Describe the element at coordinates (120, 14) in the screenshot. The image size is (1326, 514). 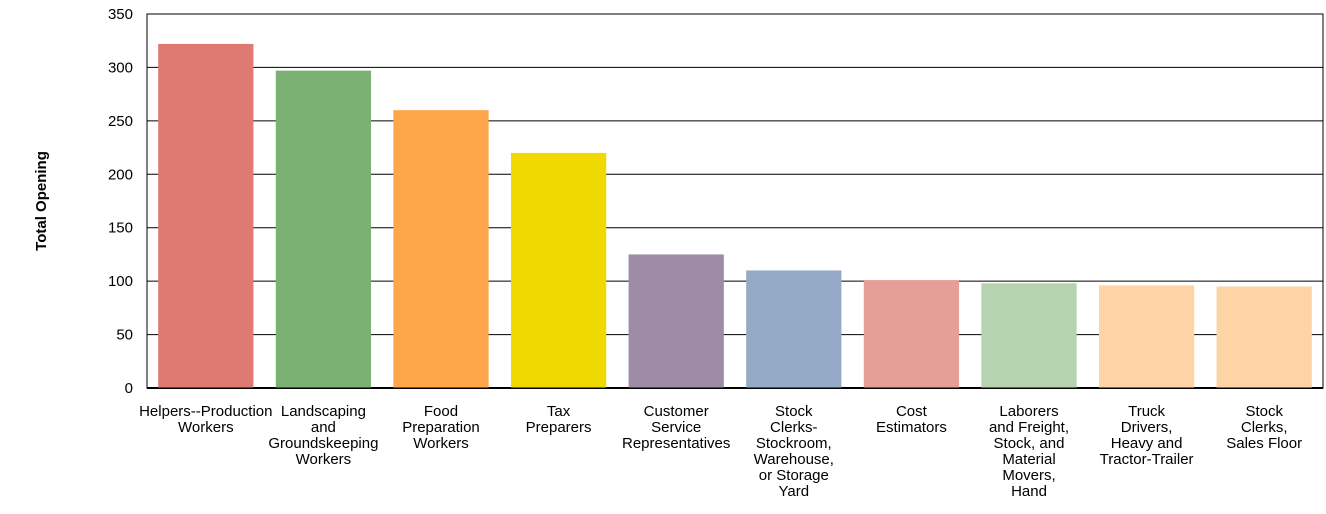
I see `y-tick-label: 350` at that location.